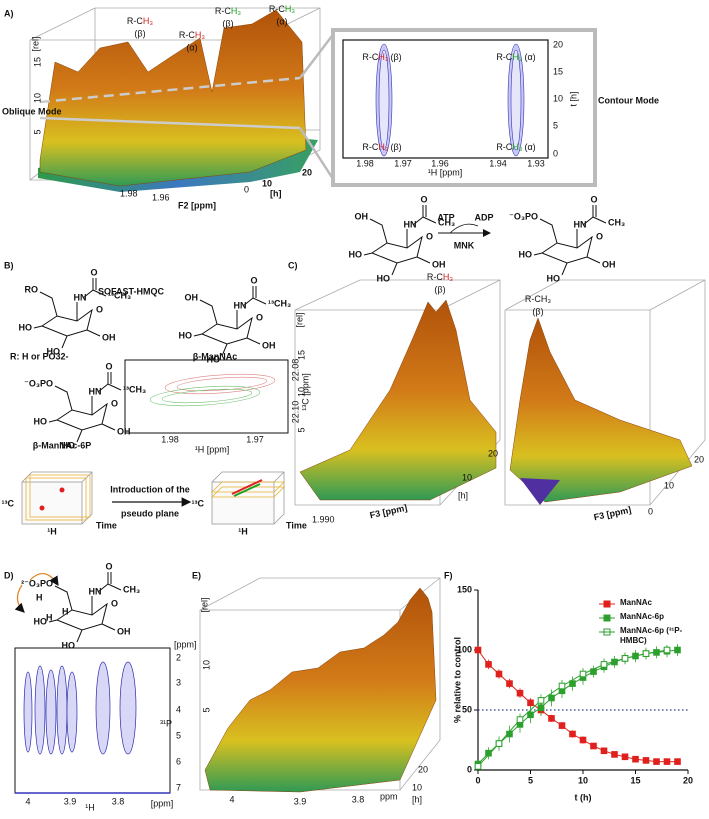  What do you see at coordinates (540, 491) in the screenshot?
I see `surface-dip` at bounding box center [540, 491].